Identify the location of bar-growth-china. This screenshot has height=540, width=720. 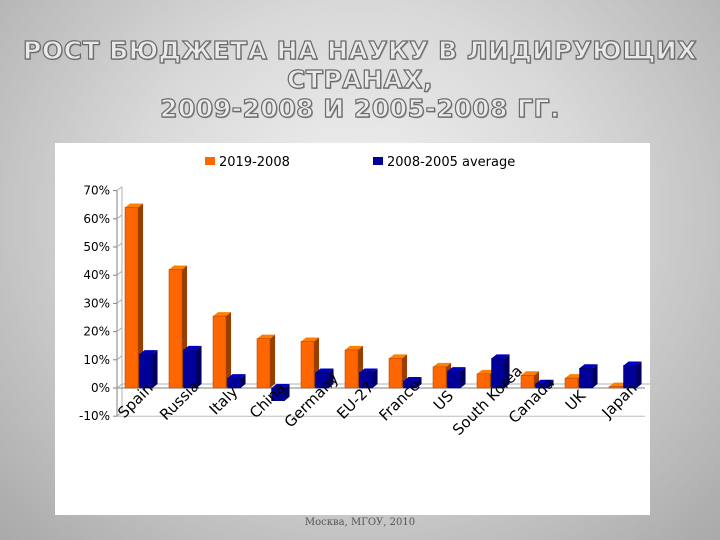
(266, 361).